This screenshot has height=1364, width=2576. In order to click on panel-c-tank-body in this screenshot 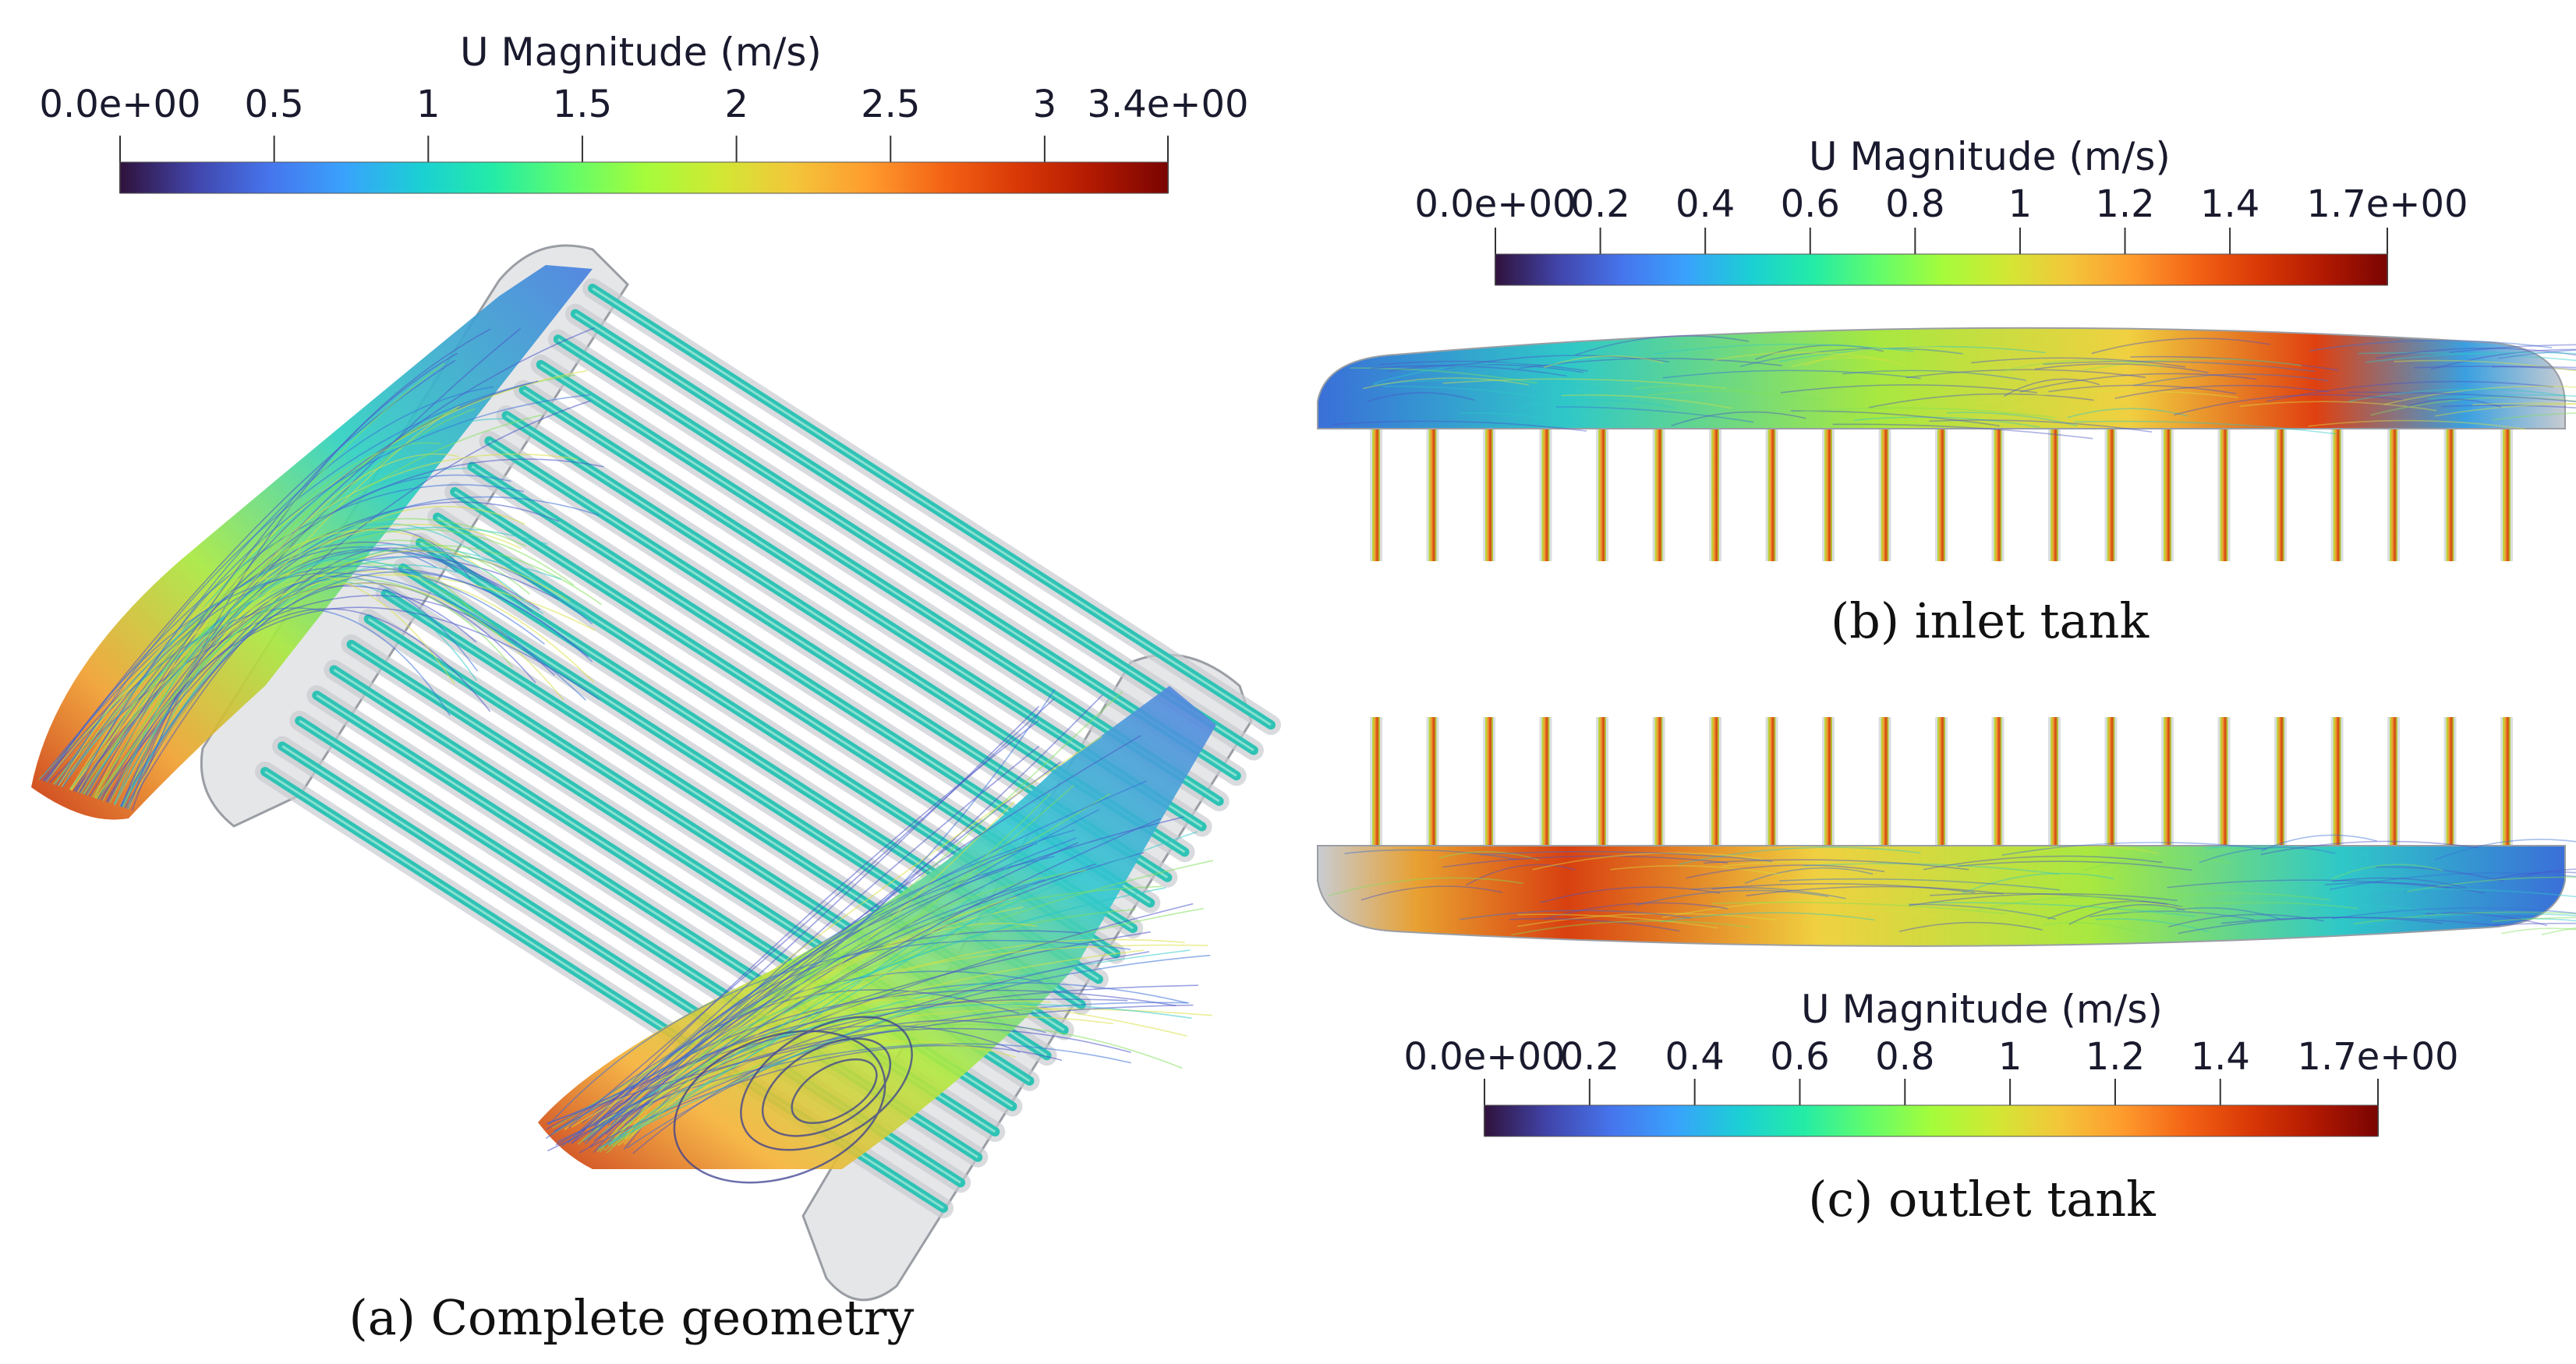, I will do `click(1941, 896)`.